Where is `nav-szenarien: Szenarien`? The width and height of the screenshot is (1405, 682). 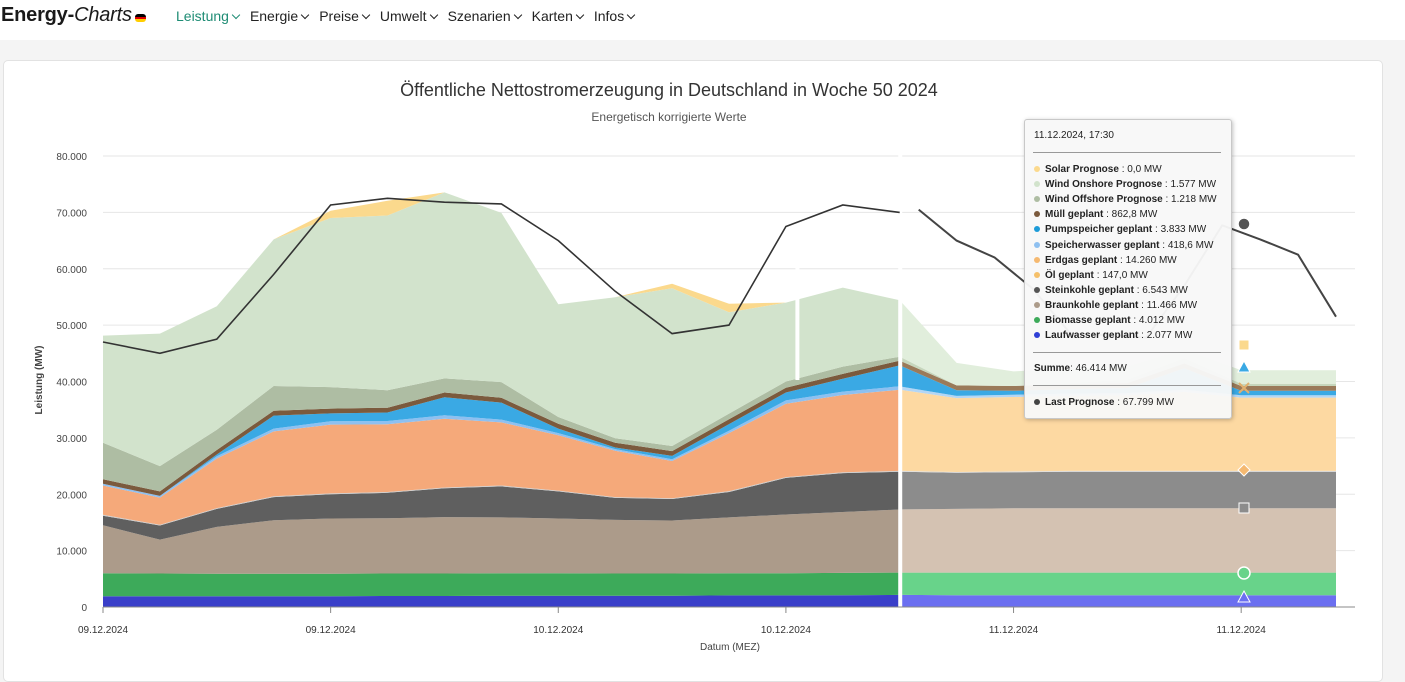 nav-szenarien: Szenarien is located at coordinates (485, 16).